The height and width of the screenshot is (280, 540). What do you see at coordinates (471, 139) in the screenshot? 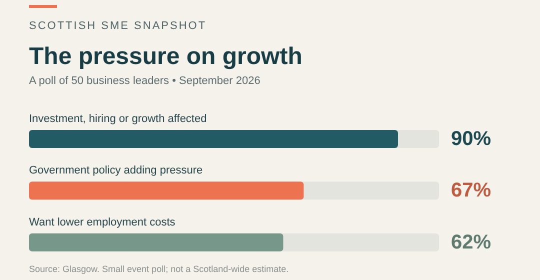
I see `data-label: 90%` at bounding box center [471, 139].